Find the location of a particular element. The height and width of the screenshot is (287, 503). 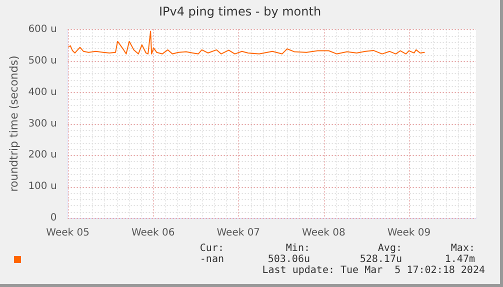

x-tick-label: Week 08 is located at coordinates (324, 233).